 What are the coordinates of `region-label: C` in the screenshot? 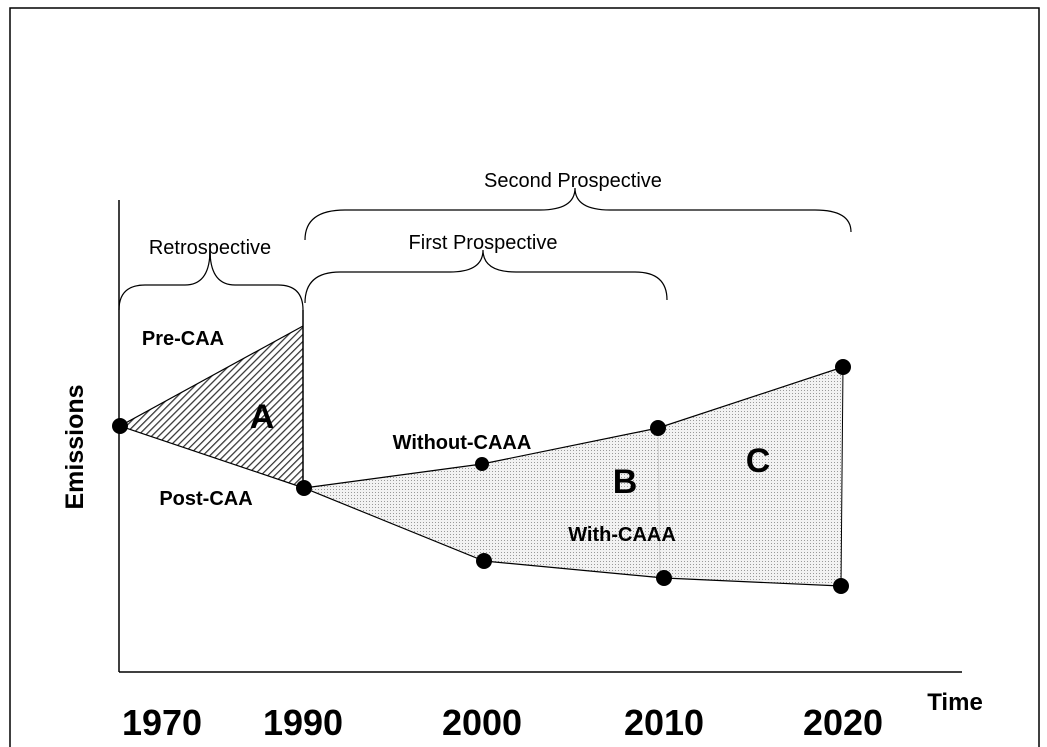 It's located at (758, 461).